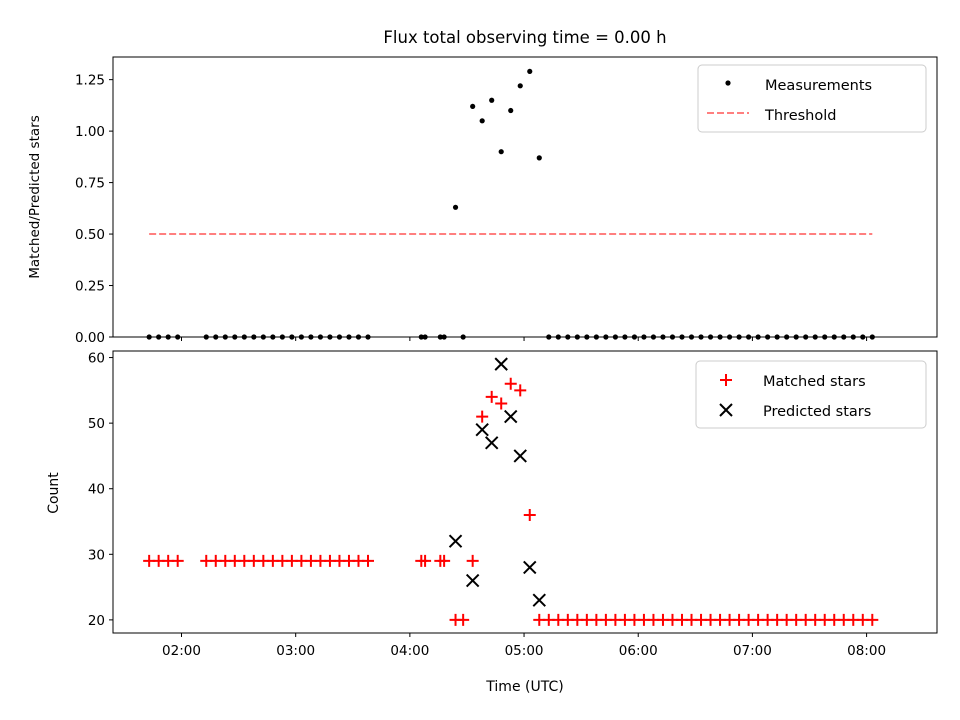  I want to click on y-tick-label: 30, so click(96, 555).